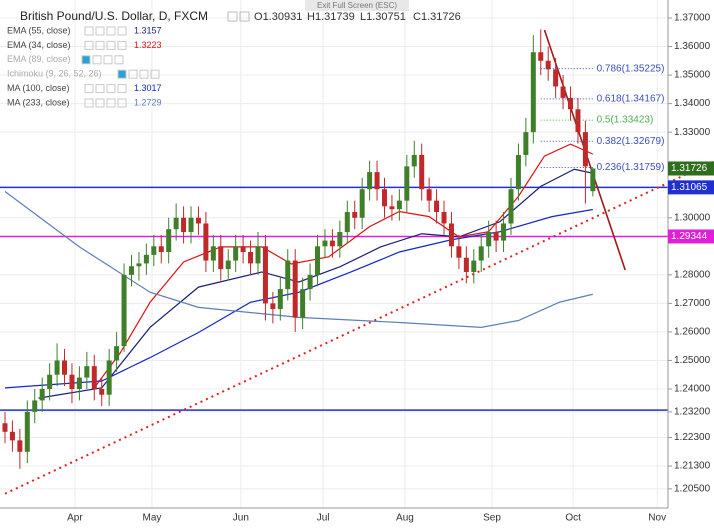 Image resolution: width=714 pixels, height=528 pixels. What do you see at coordinates (151, 518) in the screenshot?
I see `x-tick-label: May` at bounding box center [151, 518].